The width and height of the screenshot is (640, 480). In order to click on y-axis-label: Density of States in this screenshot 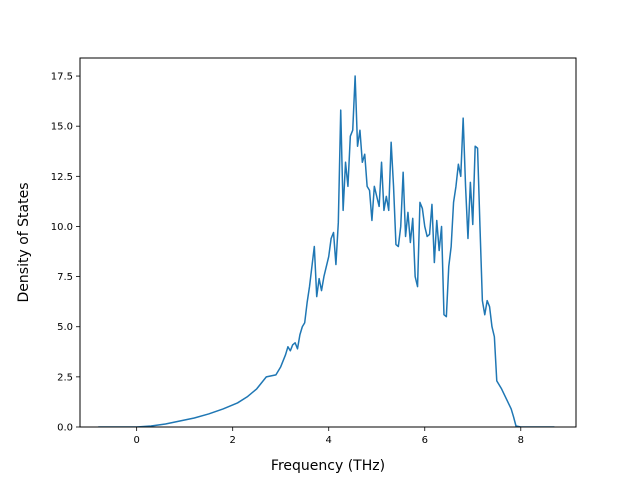, I will do `click(24, 243)`.